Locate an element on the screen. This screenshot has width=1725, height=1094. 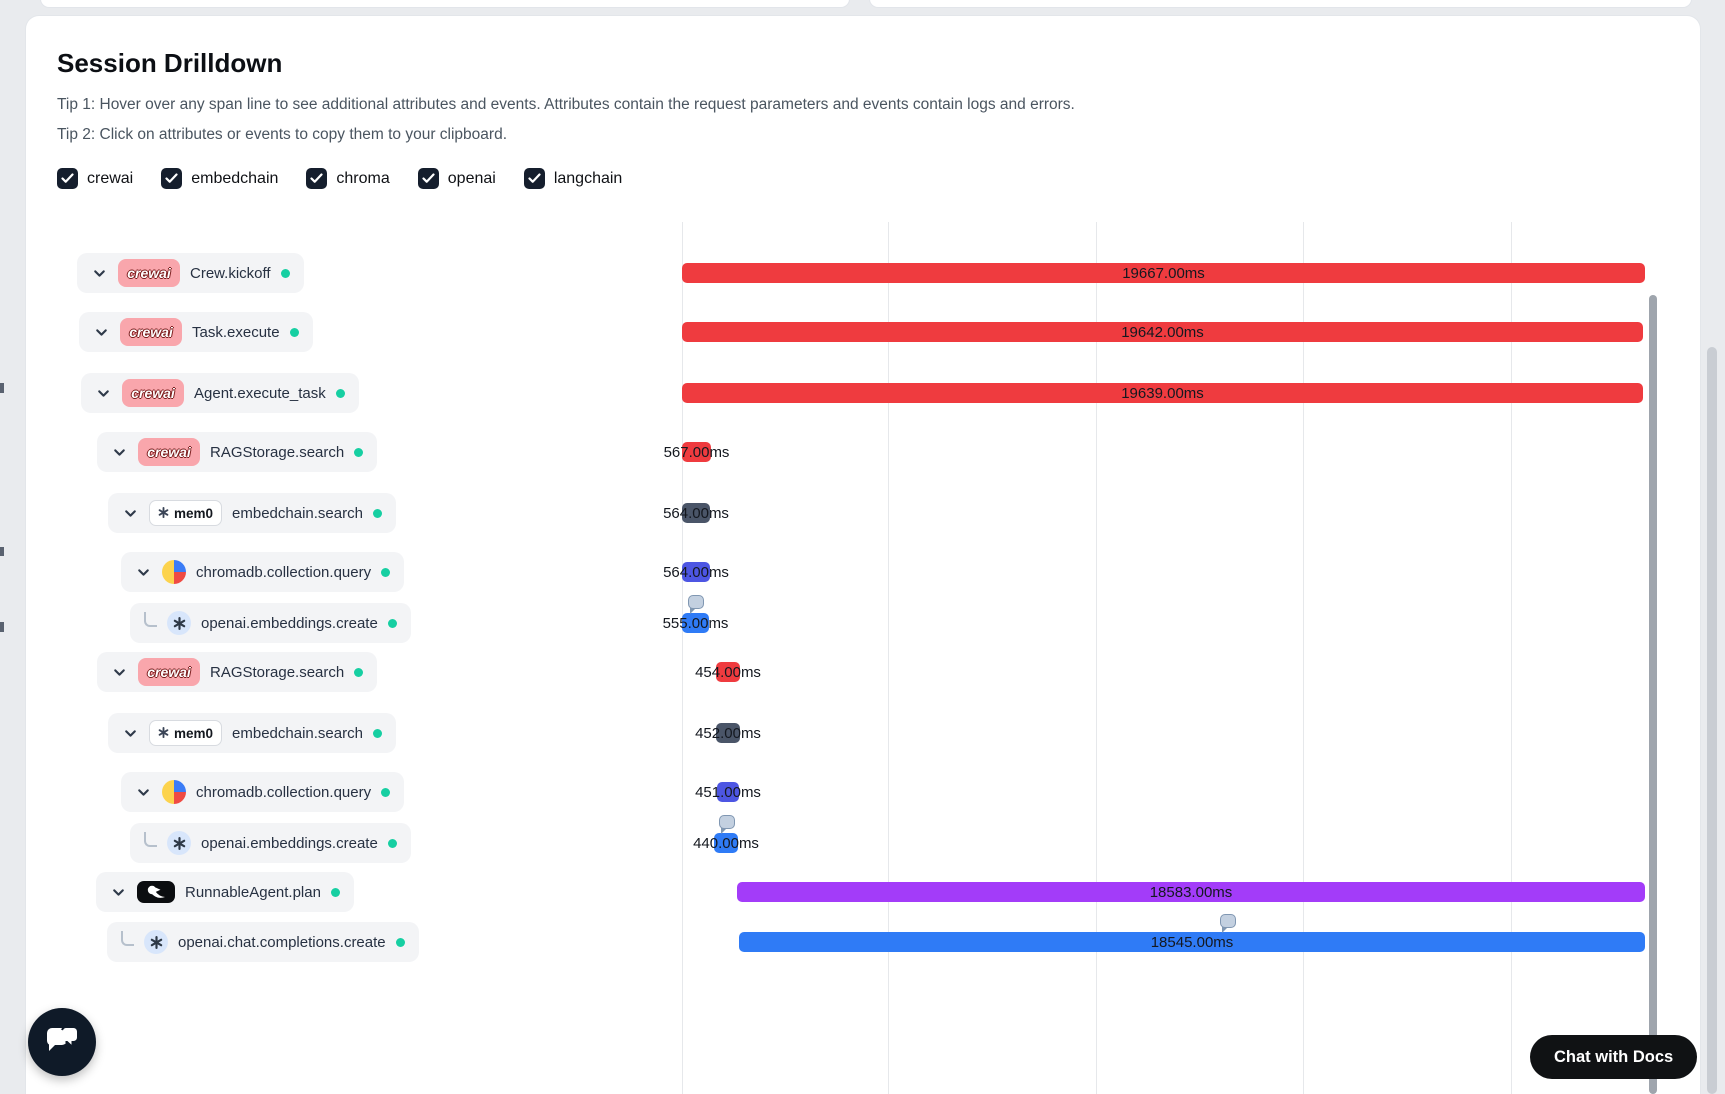
span-tree-label: crewai Agent.execute_task is located at coordinates (220, 393).